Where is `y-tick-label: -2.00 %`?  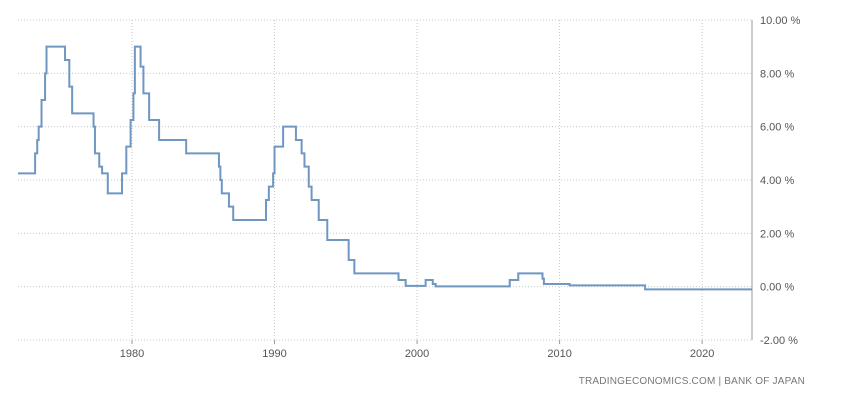
y-tick-label: -2.00 % is located at coordinates (779, 341).